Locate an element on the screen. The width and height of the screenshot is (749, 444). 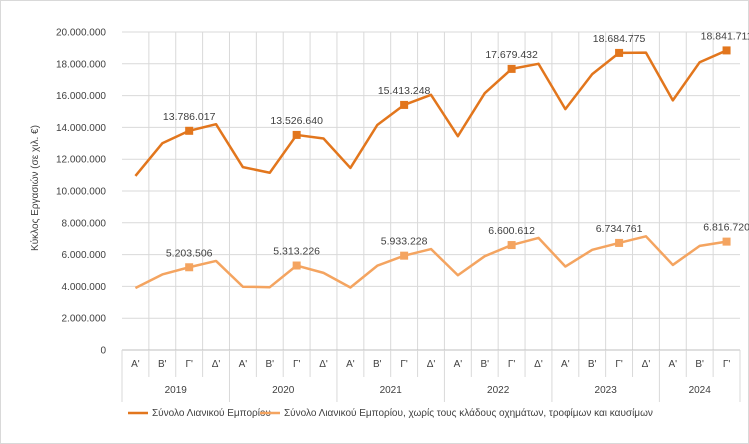
x-tick-label-year: 2022 is located at coordinates (498, 390).